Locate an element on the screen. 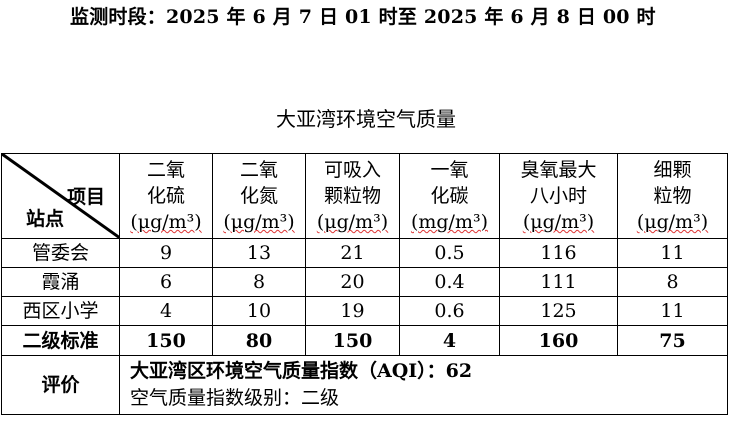  column-name-line2: 化碳 is located at coordinates (449, 196).